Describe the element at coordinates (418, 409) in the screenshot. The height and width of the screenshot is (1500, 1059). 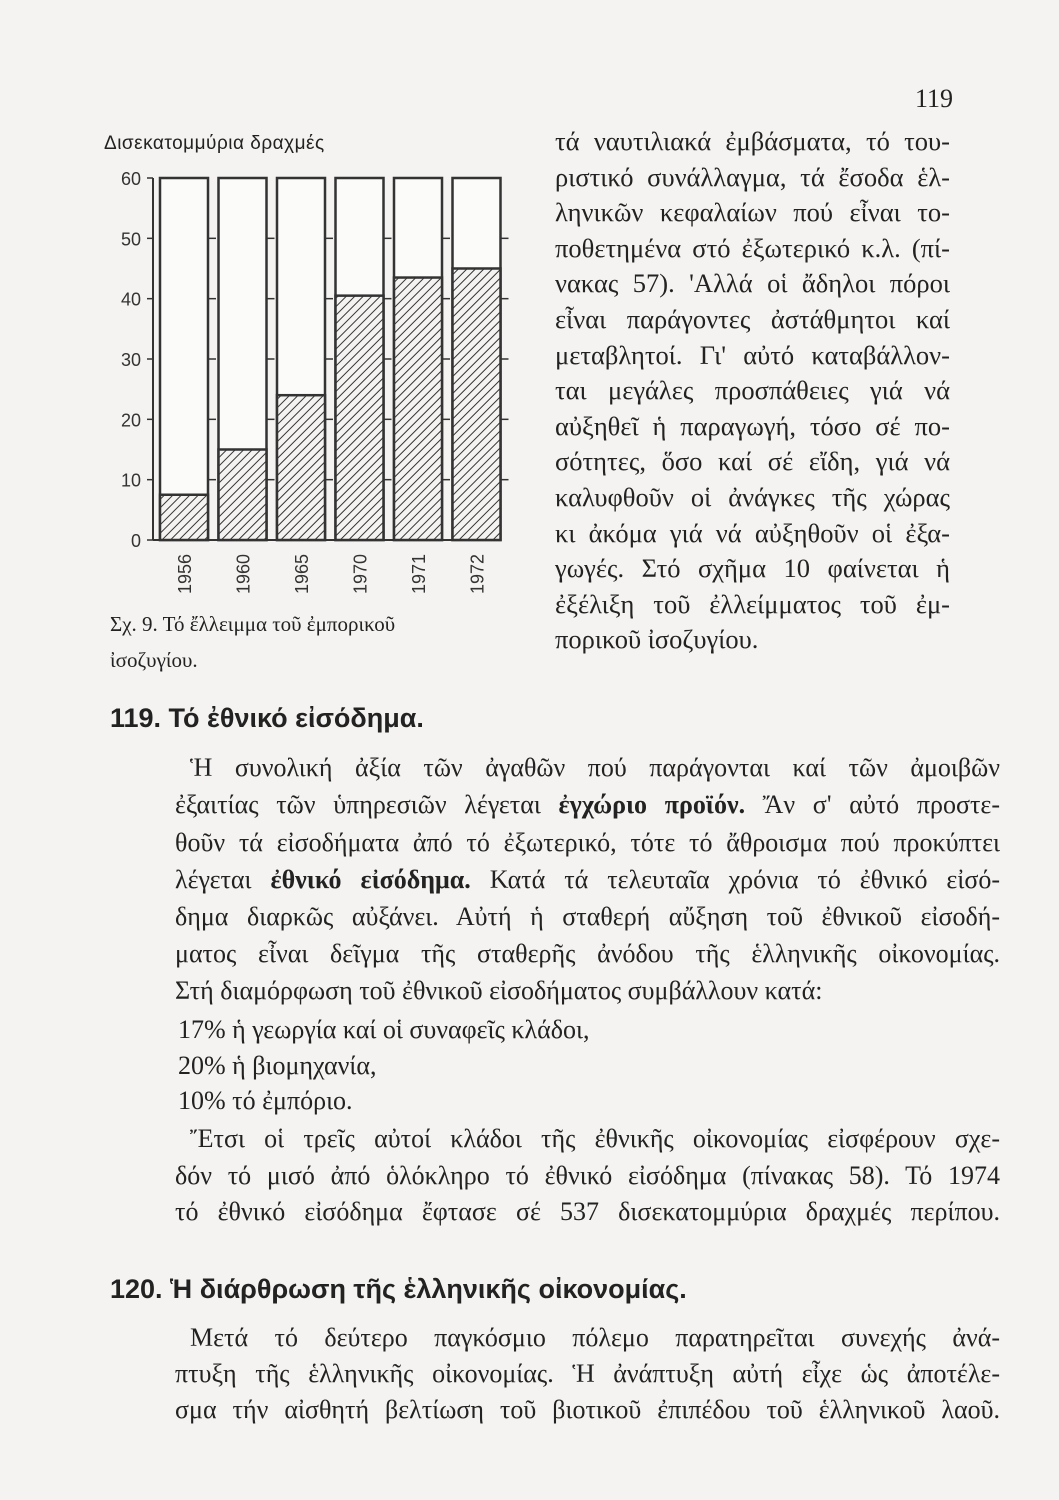
I see `bar-1971` at that location.